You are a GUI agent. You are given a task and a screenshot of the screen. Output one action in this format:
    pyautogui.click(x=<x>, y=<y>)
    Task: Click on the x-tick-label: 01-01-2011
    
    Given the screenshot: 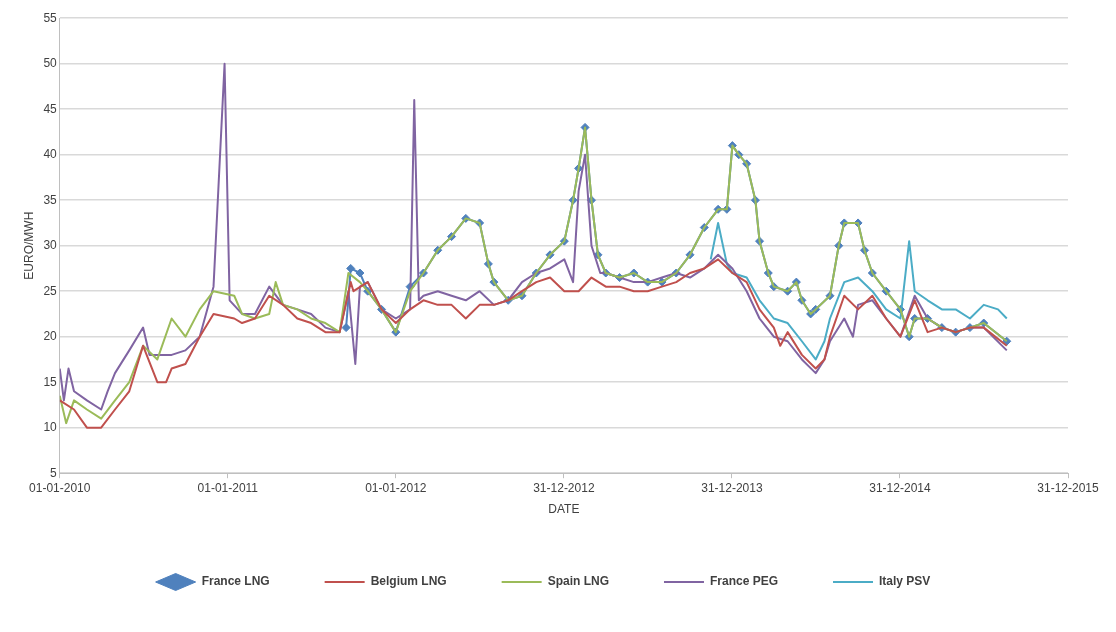 What is the action you would take?
    pyautogui.click(x=228, y=487)
    